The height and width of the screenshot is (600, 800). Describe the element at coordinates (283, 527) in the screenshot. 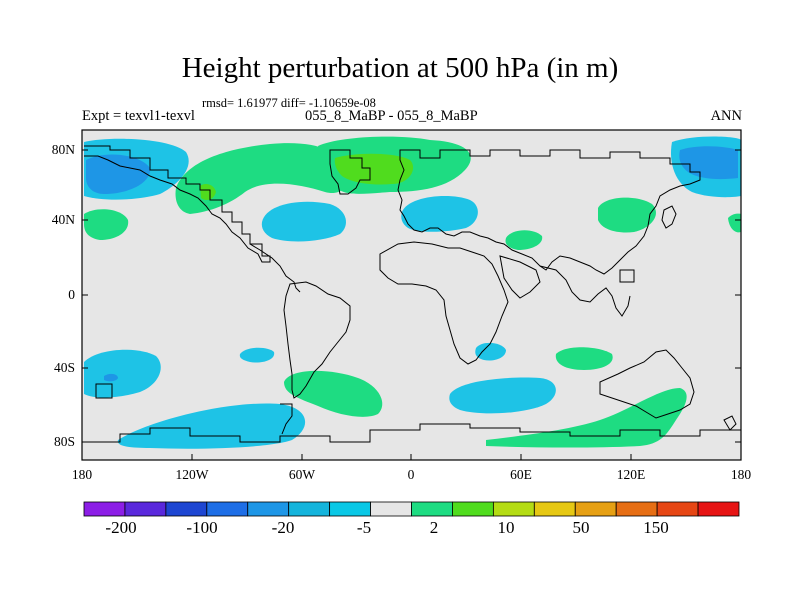

I see `colorbar-label: -20` at that location.